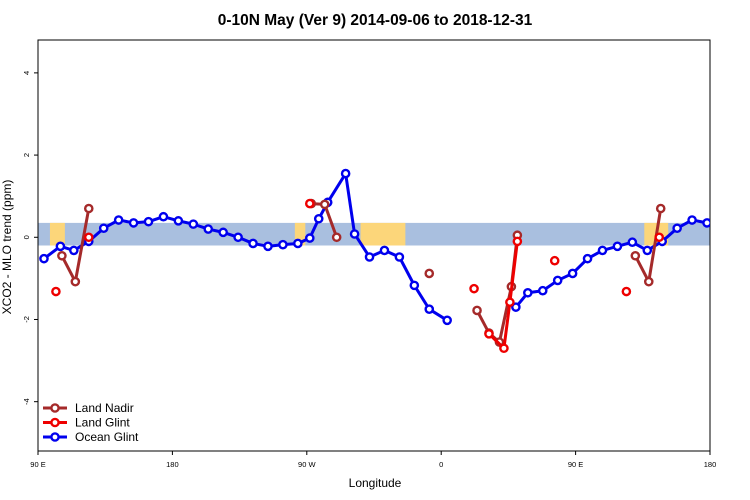 The height and width of the screenshot is (500, 750). I want to click on legend-label: Land Nadir, so click(104, 408).